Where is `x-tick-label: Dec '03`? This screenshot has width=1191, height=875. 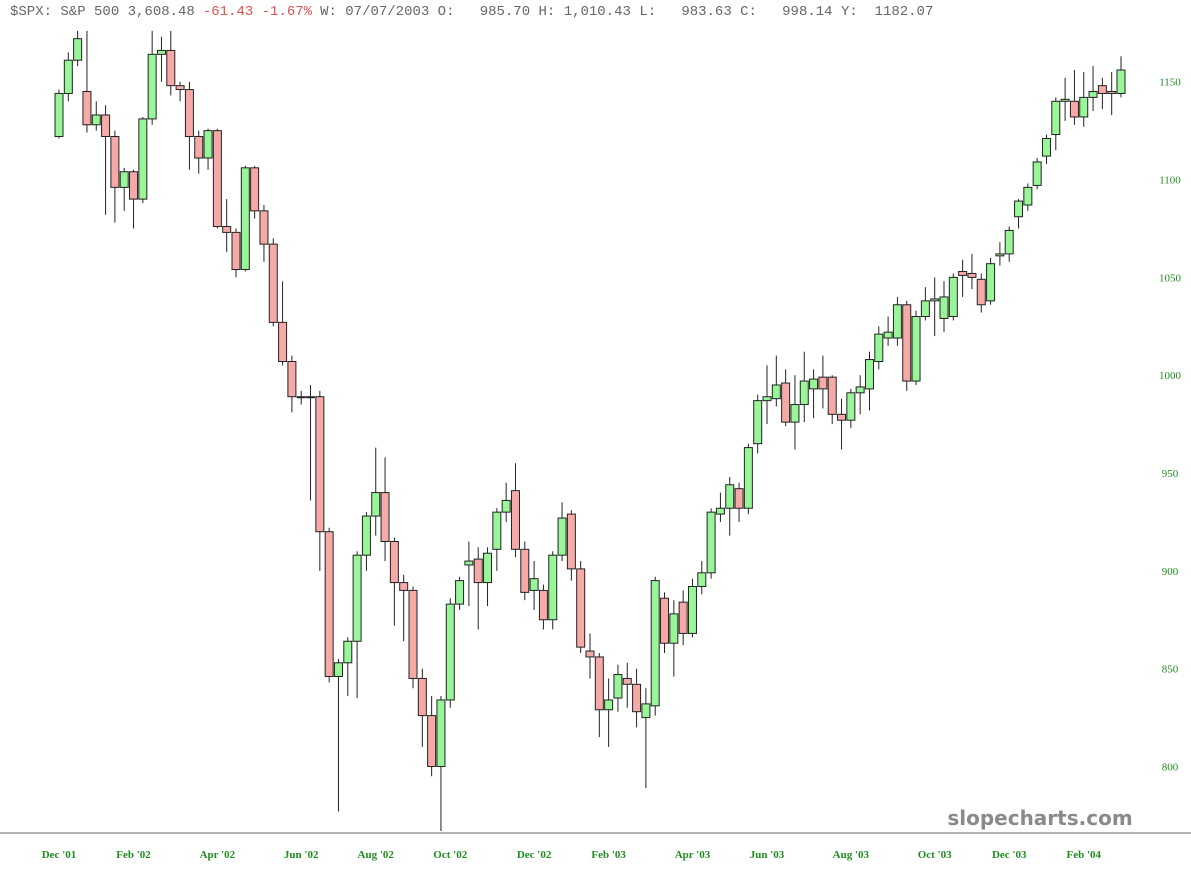 x-tick-label: Dec '03 is located at coordinates (1009, 855).